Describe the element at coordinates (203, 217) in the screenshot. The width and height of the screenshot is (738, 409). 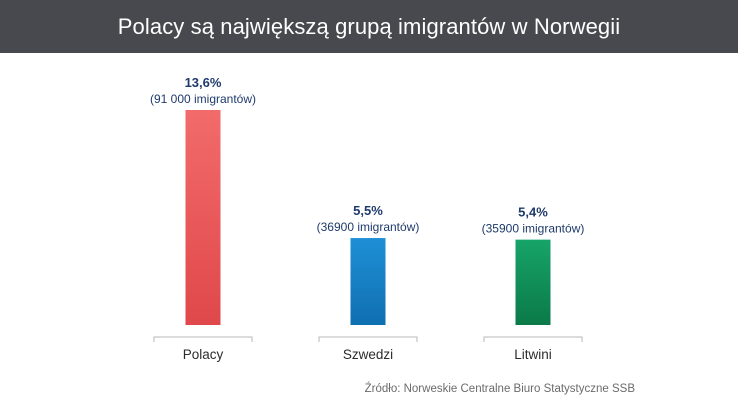
I see `bar-polacy` at that location.